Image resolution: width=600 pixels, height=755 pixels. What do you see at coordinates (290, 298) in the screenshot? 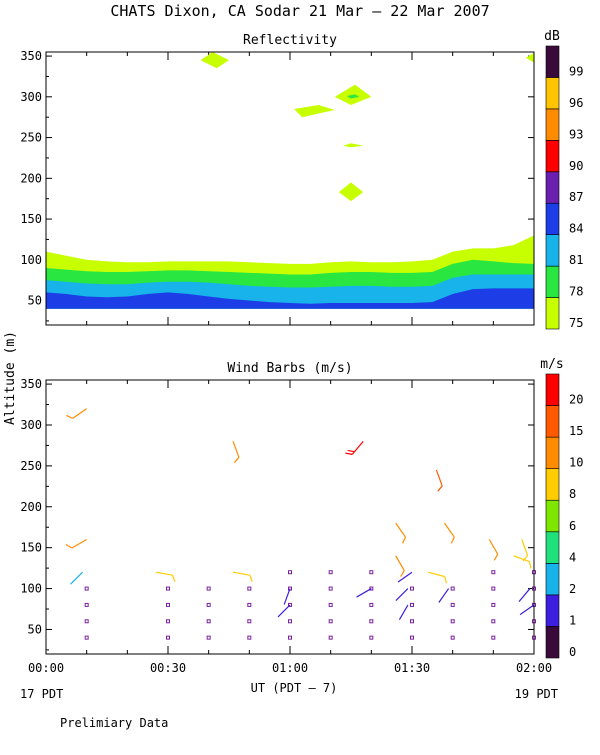
I see `reflectivity-band` at bounding box center [290, 298].